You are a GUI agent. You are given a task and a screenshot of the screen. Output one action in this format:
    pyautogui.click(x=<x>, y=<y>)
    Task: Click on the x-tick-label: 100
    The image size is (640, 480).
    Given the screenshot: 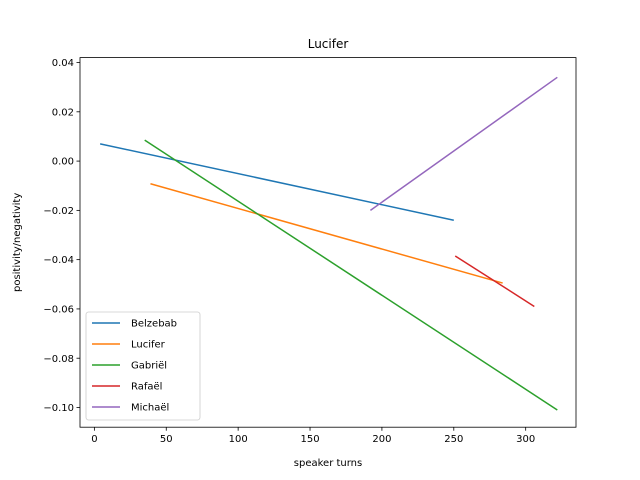 What is the action you would take?
    pyautogui.click(x=238, y=439)
    